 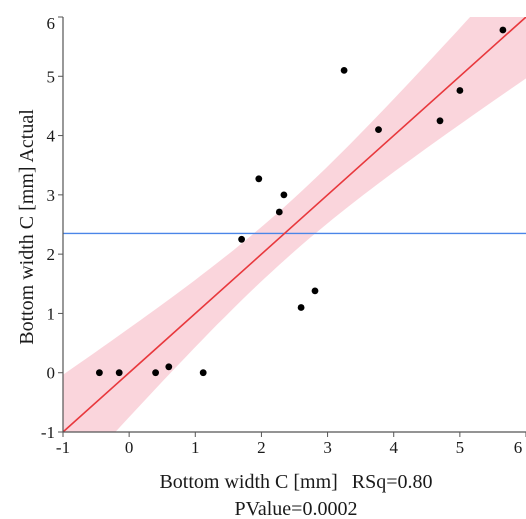 What do you see at coordinates (51, 136) in the screenshot?
I see `y-tick-label: 4` at bounding box center [51, 136].